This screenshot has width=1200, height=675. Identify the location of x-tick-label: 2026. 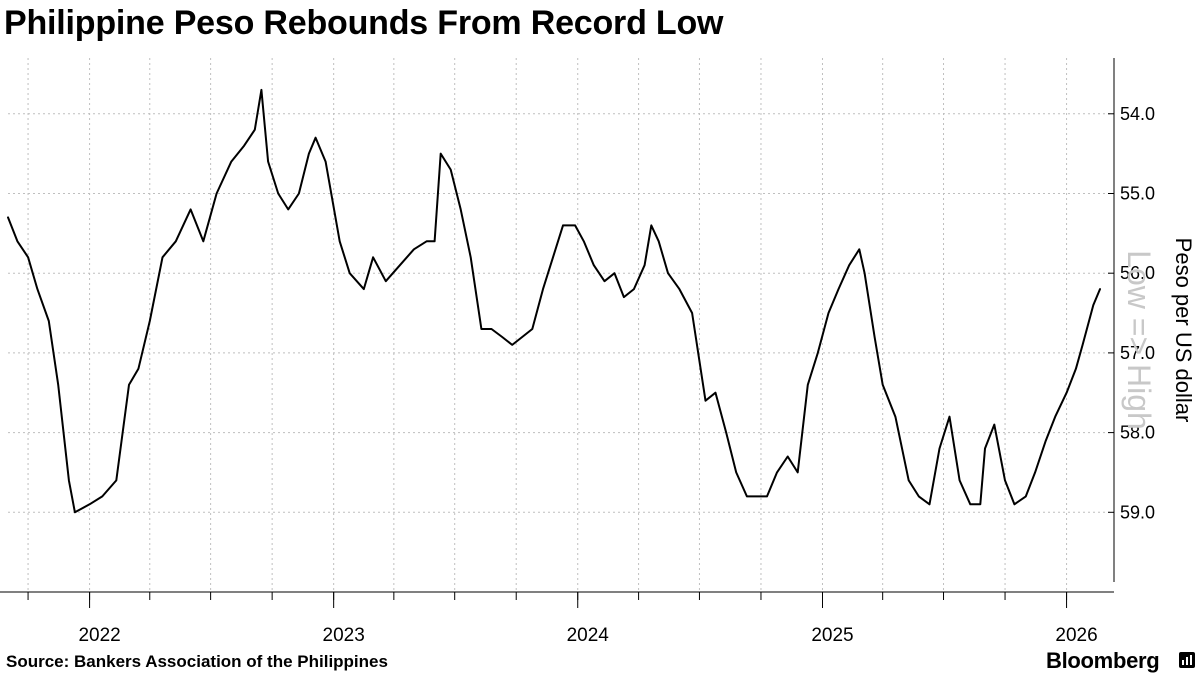
(1076, 635).